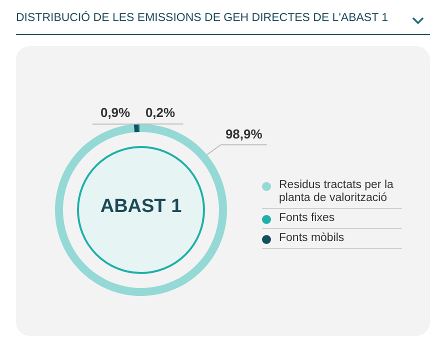  What do you see at coordinates (141, 207) in the screenshot?
I see `text: ABAST 1` at bounding box center [141, 207].